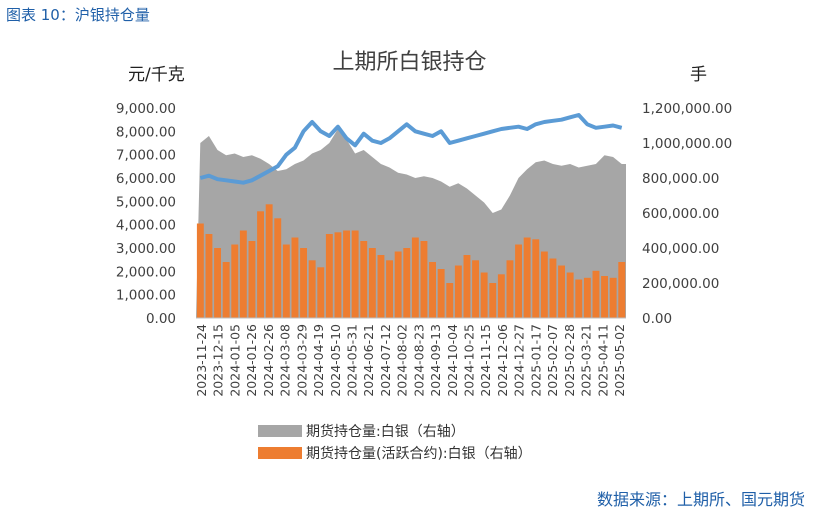 The width and height of the screenshot is (819, 515). What do you see at coordinates (318, 360) in the screenshot?
I see `x-axis-tick-label: 2024-04-19` at bounding box center [318, 360].